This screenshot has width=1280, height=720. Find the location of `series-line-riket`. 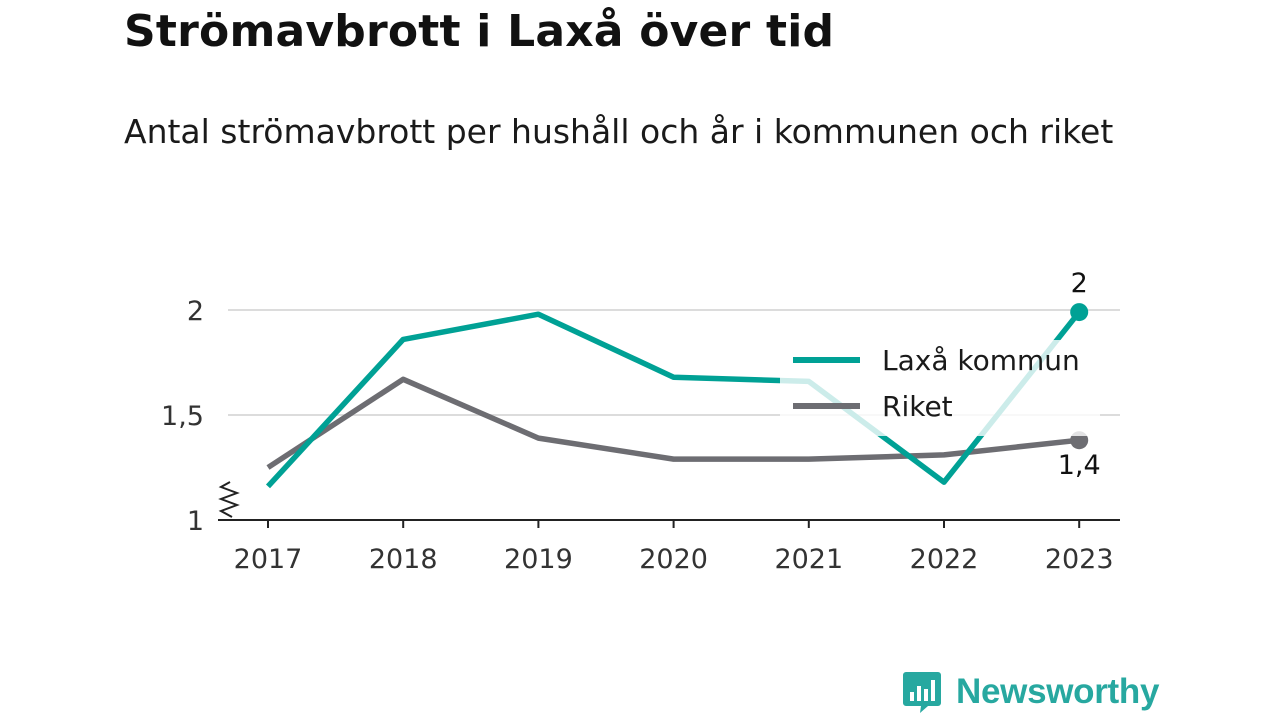

series-line-riket is located at coordinates (673, 423).